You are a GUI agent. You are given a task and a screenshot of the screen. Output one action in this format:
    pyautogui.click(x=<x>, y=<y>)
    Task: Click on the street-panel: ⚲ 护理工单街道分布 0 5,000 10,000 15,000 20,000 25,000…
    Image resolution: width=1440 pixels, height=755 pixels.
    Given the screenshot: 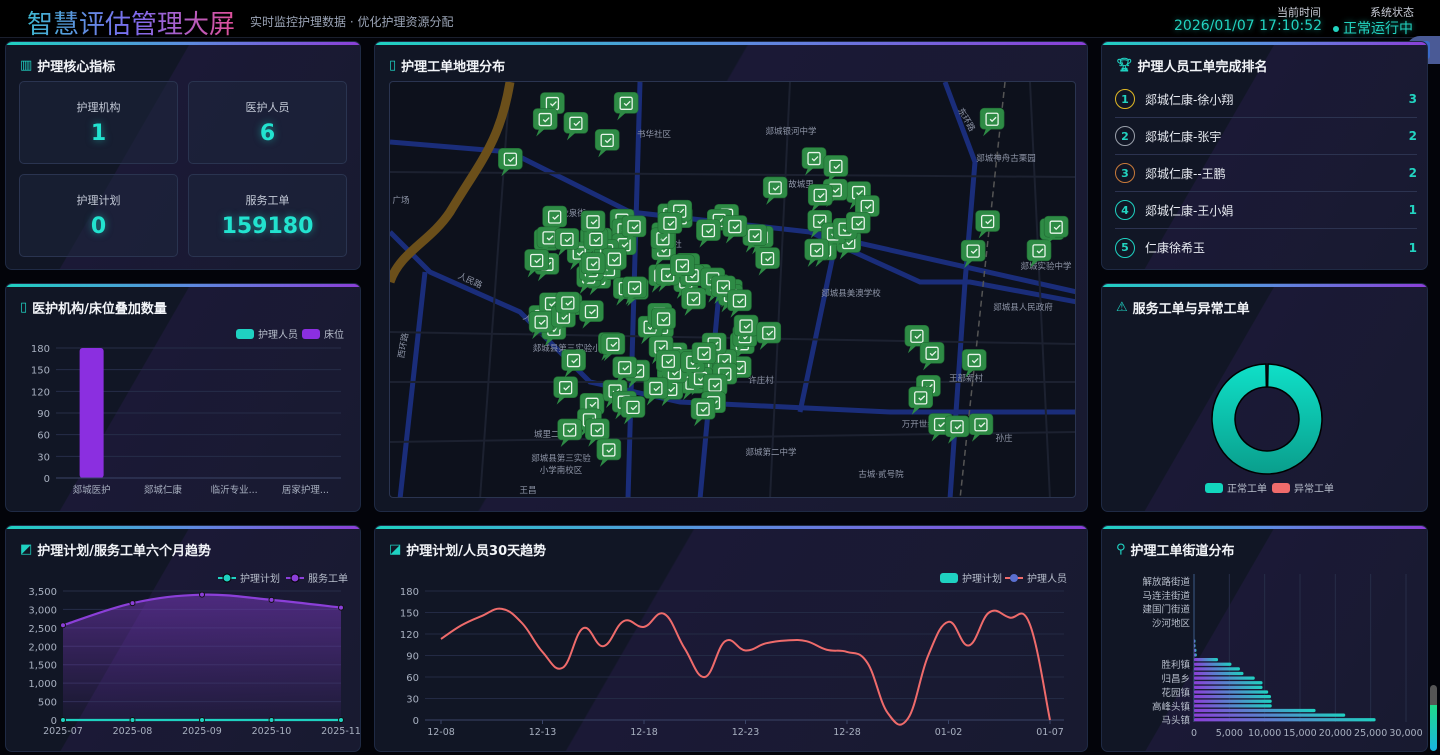 What is the action you would take?
    pyautogui.click(x=1264, y=638)
    